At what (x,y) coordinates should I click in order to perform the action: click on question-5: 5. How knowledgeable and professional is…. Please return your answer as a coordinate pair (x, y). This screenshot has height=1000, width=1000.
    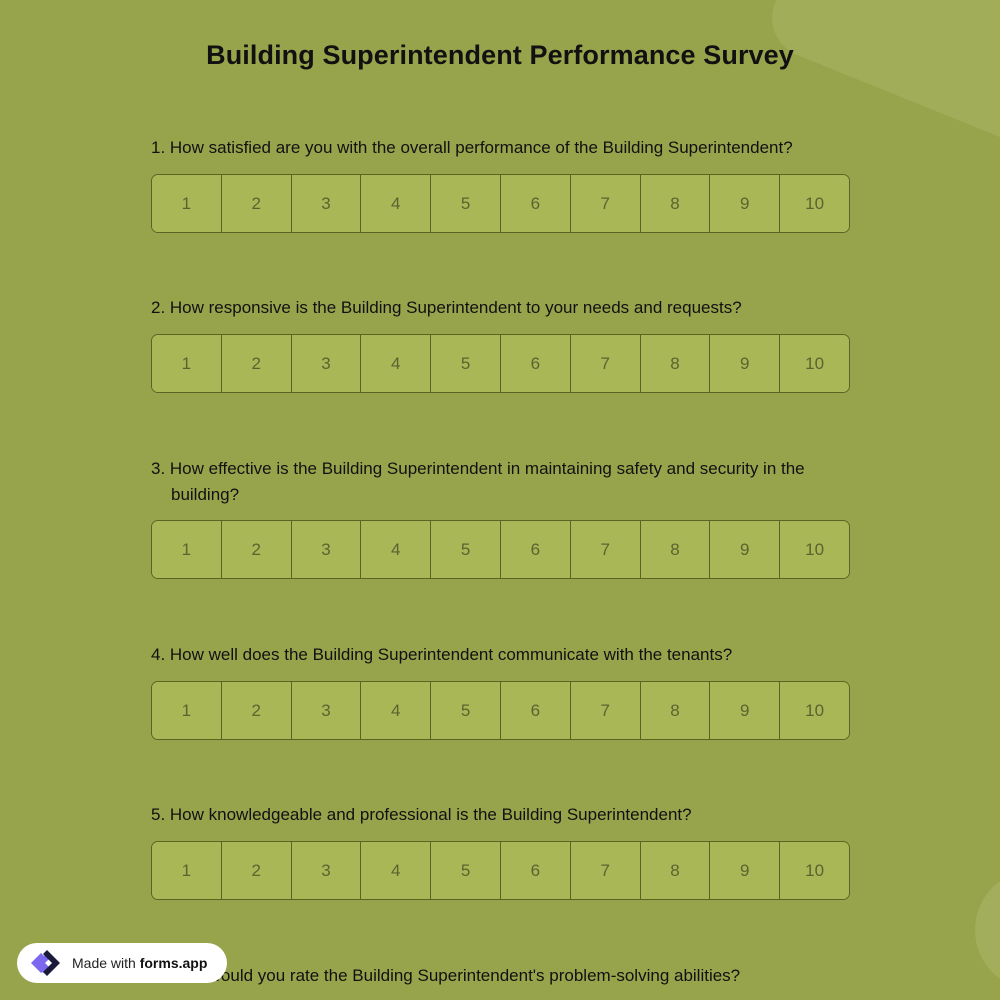
    Looking at the image, I should click on (501, 851).